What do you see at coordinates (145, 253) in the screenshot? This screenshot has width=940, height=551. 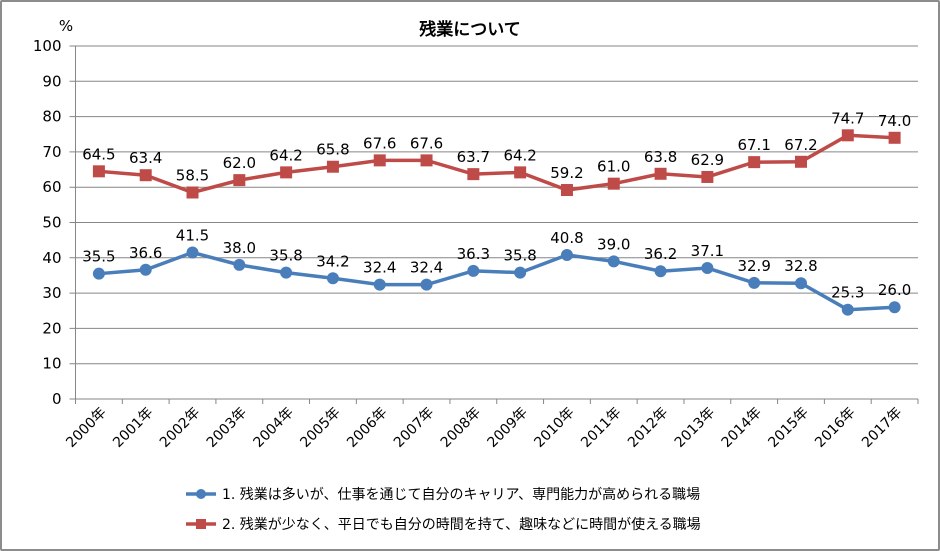 I see `data-label: 36.6` at bounding box center [145, 253].